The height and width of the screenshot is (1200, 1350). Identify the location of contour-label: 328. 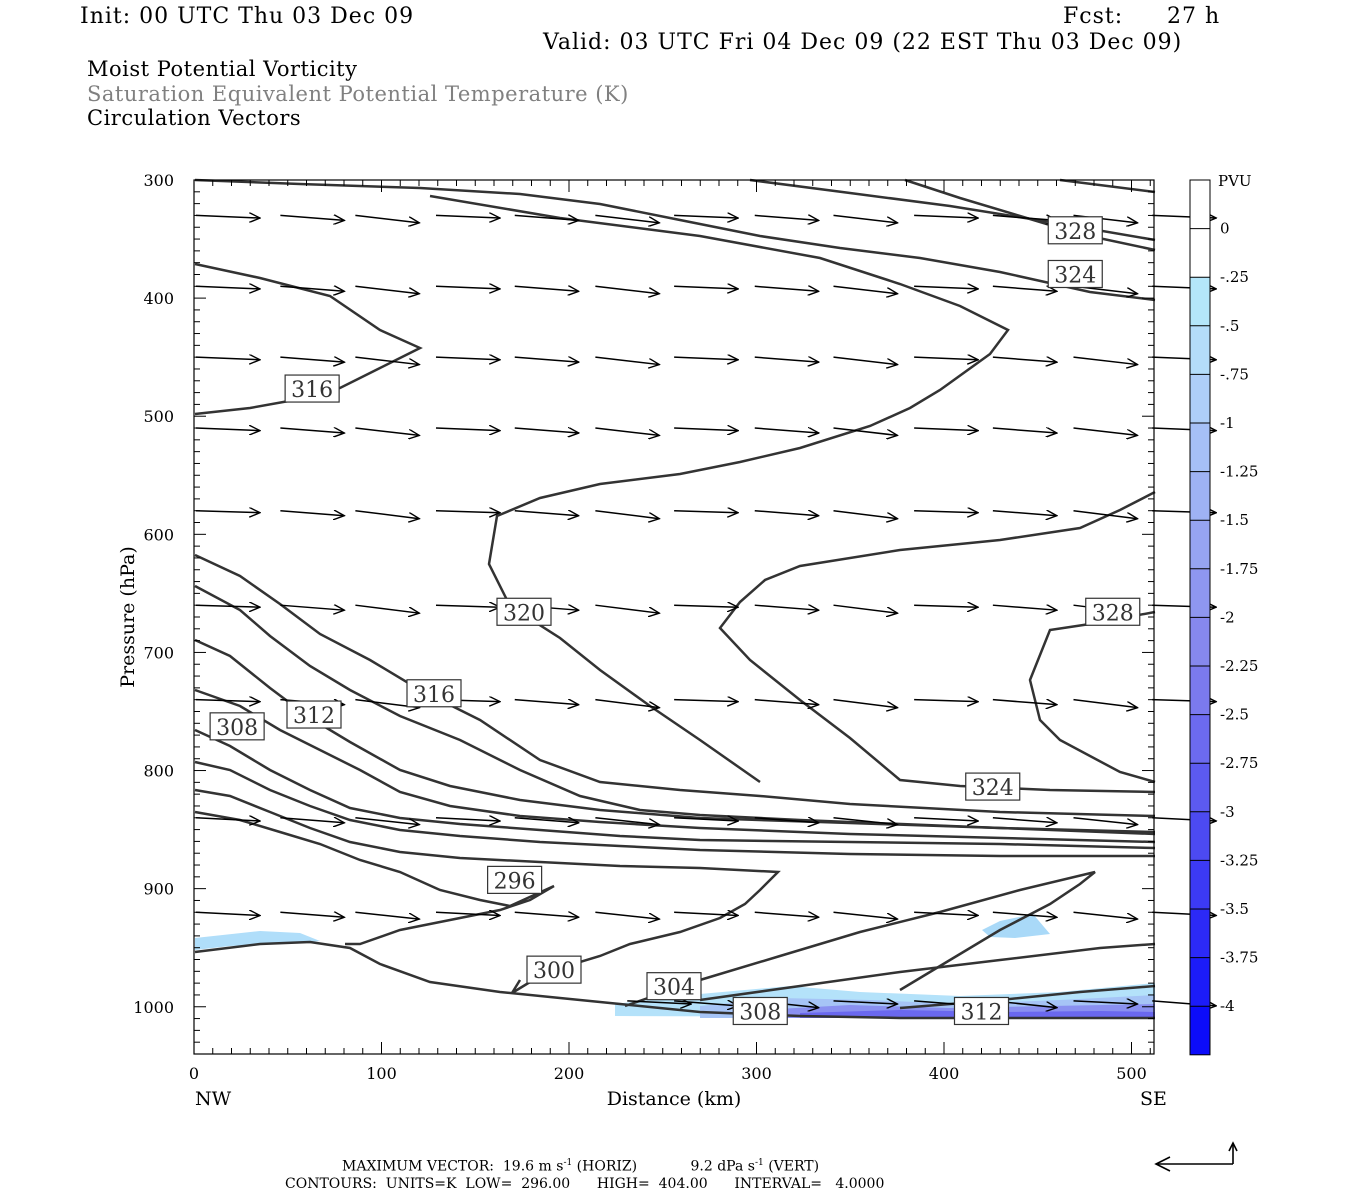
(1113, 611).